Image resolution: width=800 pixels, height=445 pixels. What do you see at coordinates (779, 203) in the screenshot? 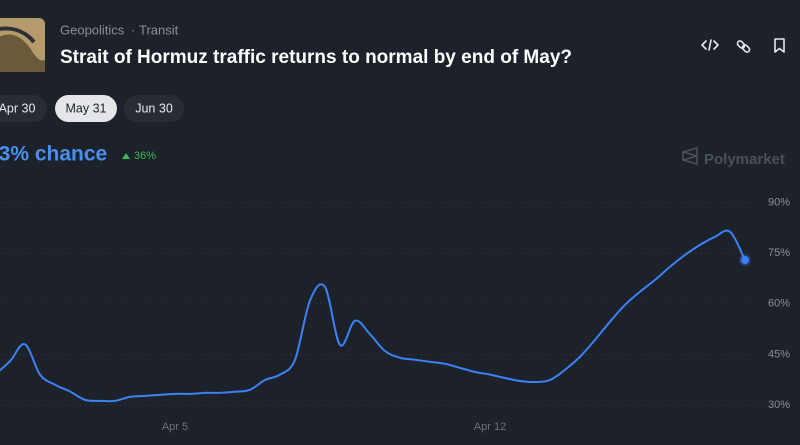
I see `y-tick-label: 90%` at bounding box center [779, 203].